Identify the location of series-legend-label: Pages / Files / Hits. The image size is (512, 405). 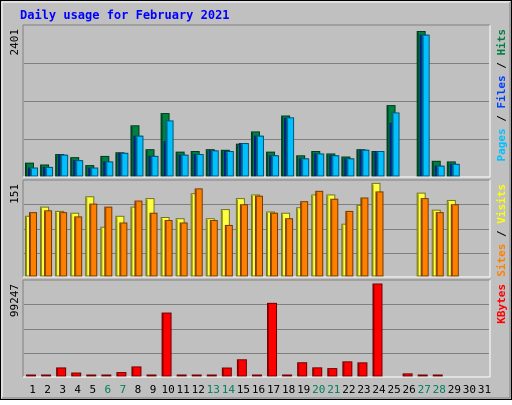
(501, 95).